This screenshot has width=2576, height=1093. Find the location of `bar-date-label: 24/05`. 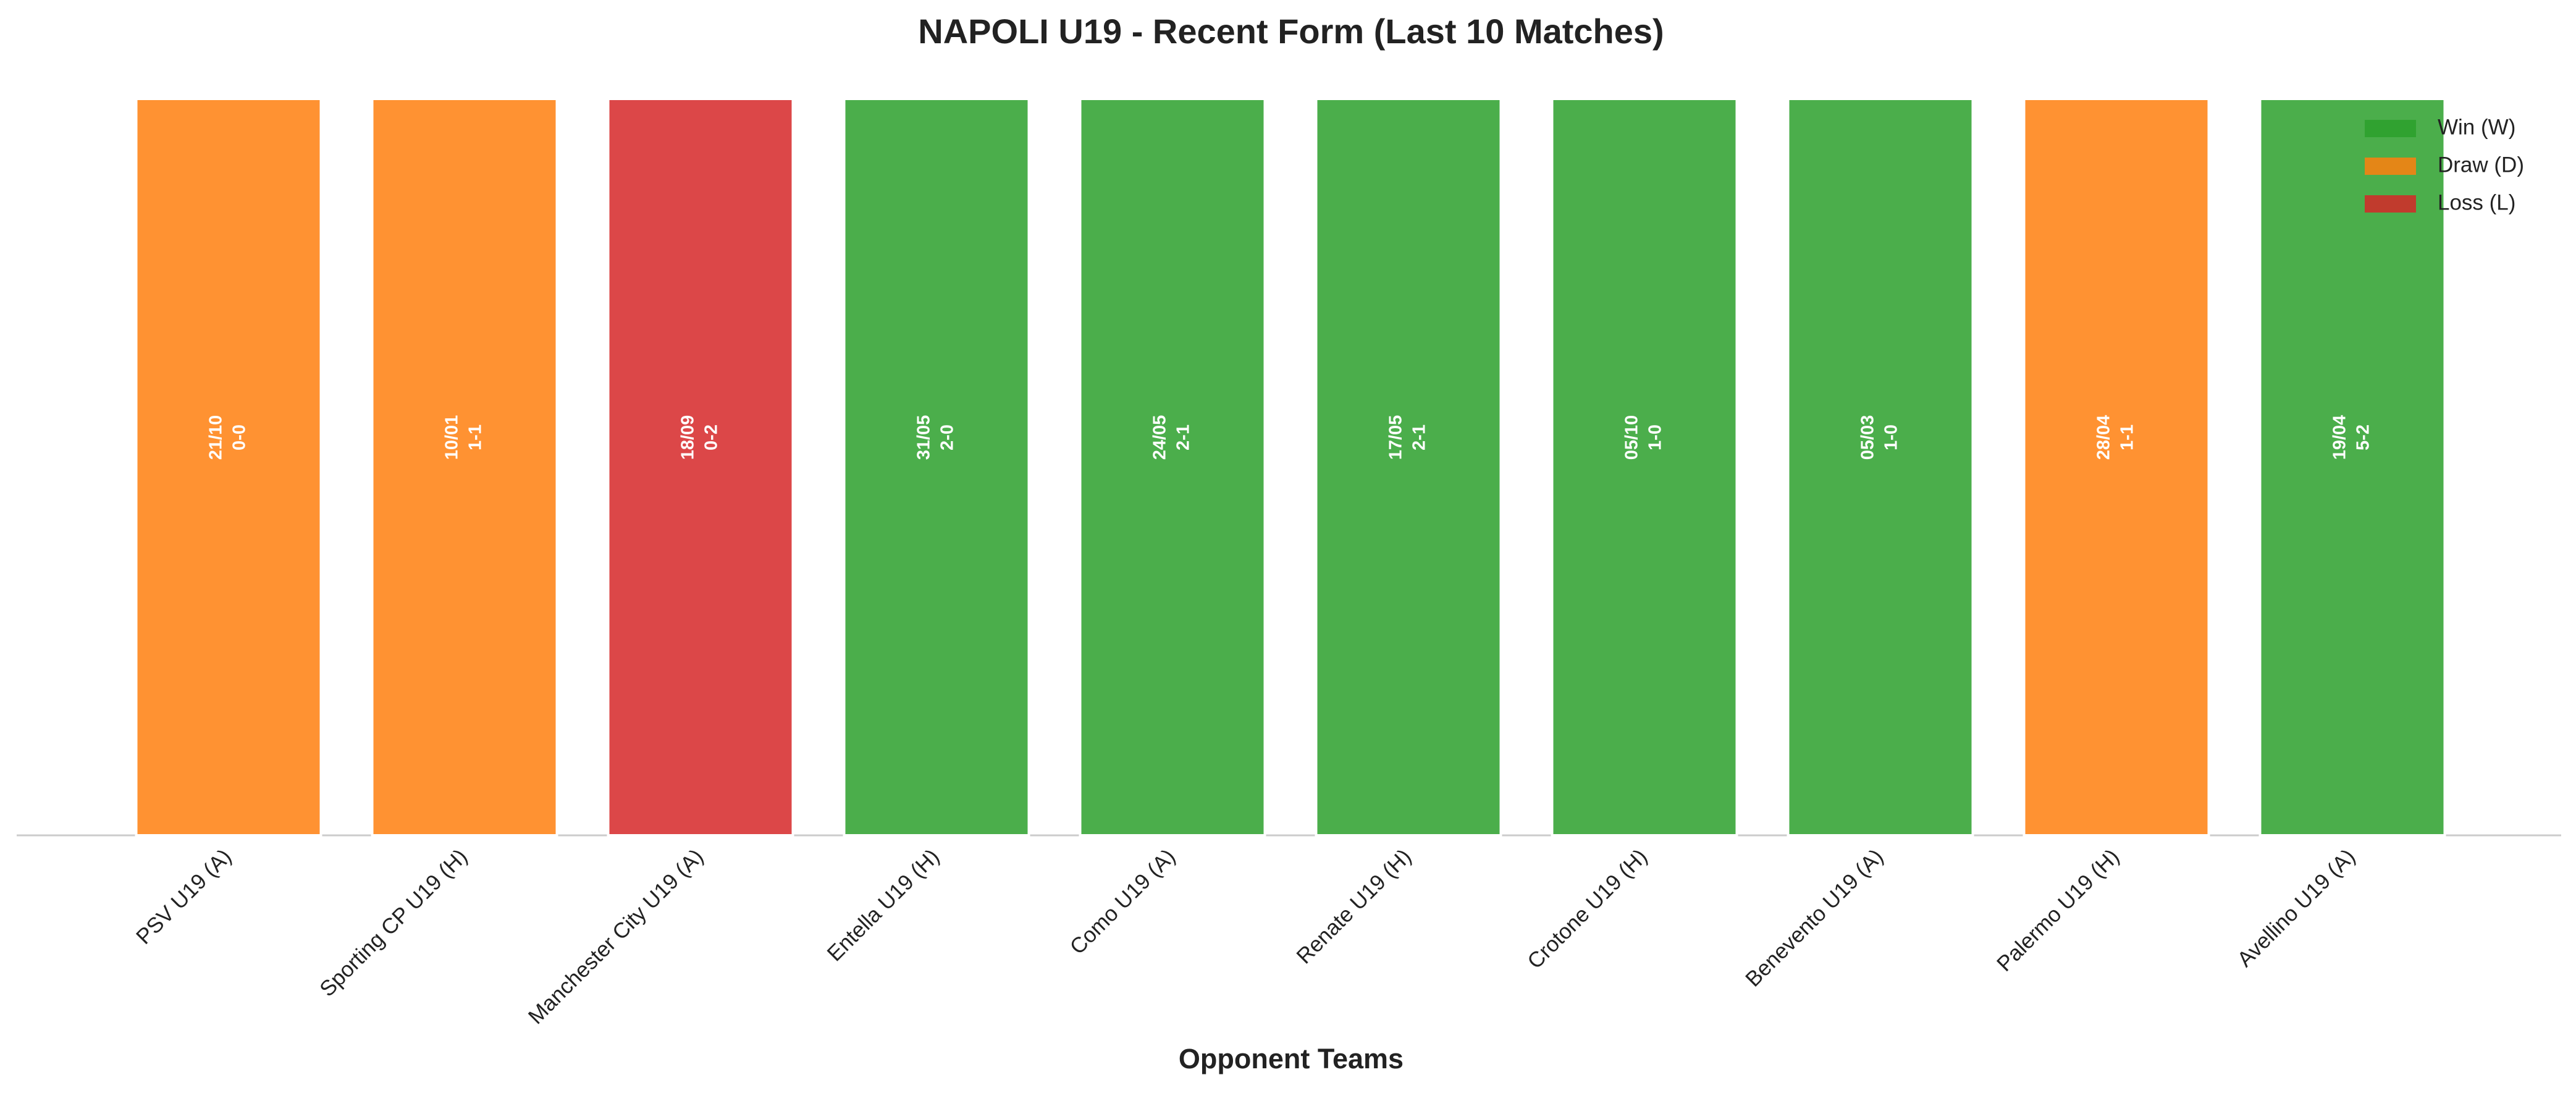

bar-date-label: 24/05 is located at coordinates (1160, 438).